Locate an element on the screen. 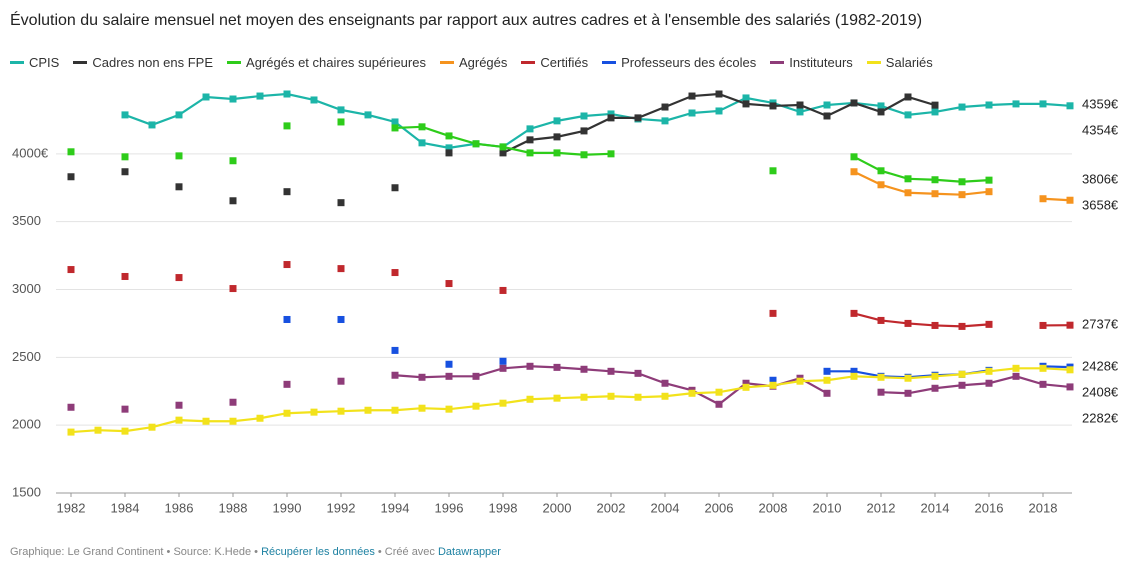  x-tick-label: 2002 is located at coordinates (611, 507).